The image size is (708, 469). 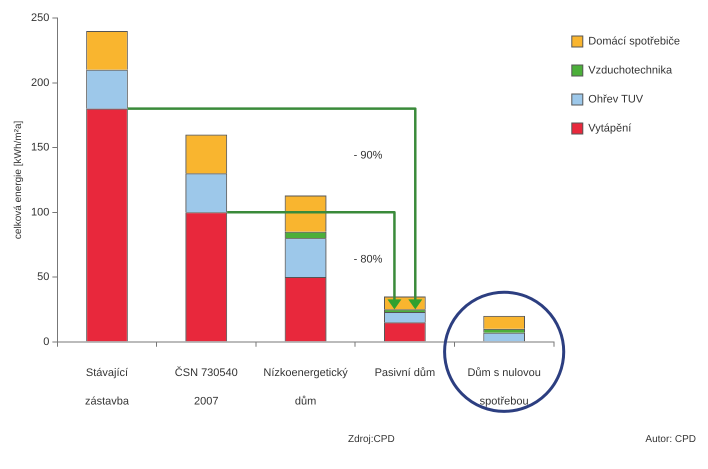 I want to click on y-axis-title: celková energie [kWh/m²a], so click(x=18, y=180).